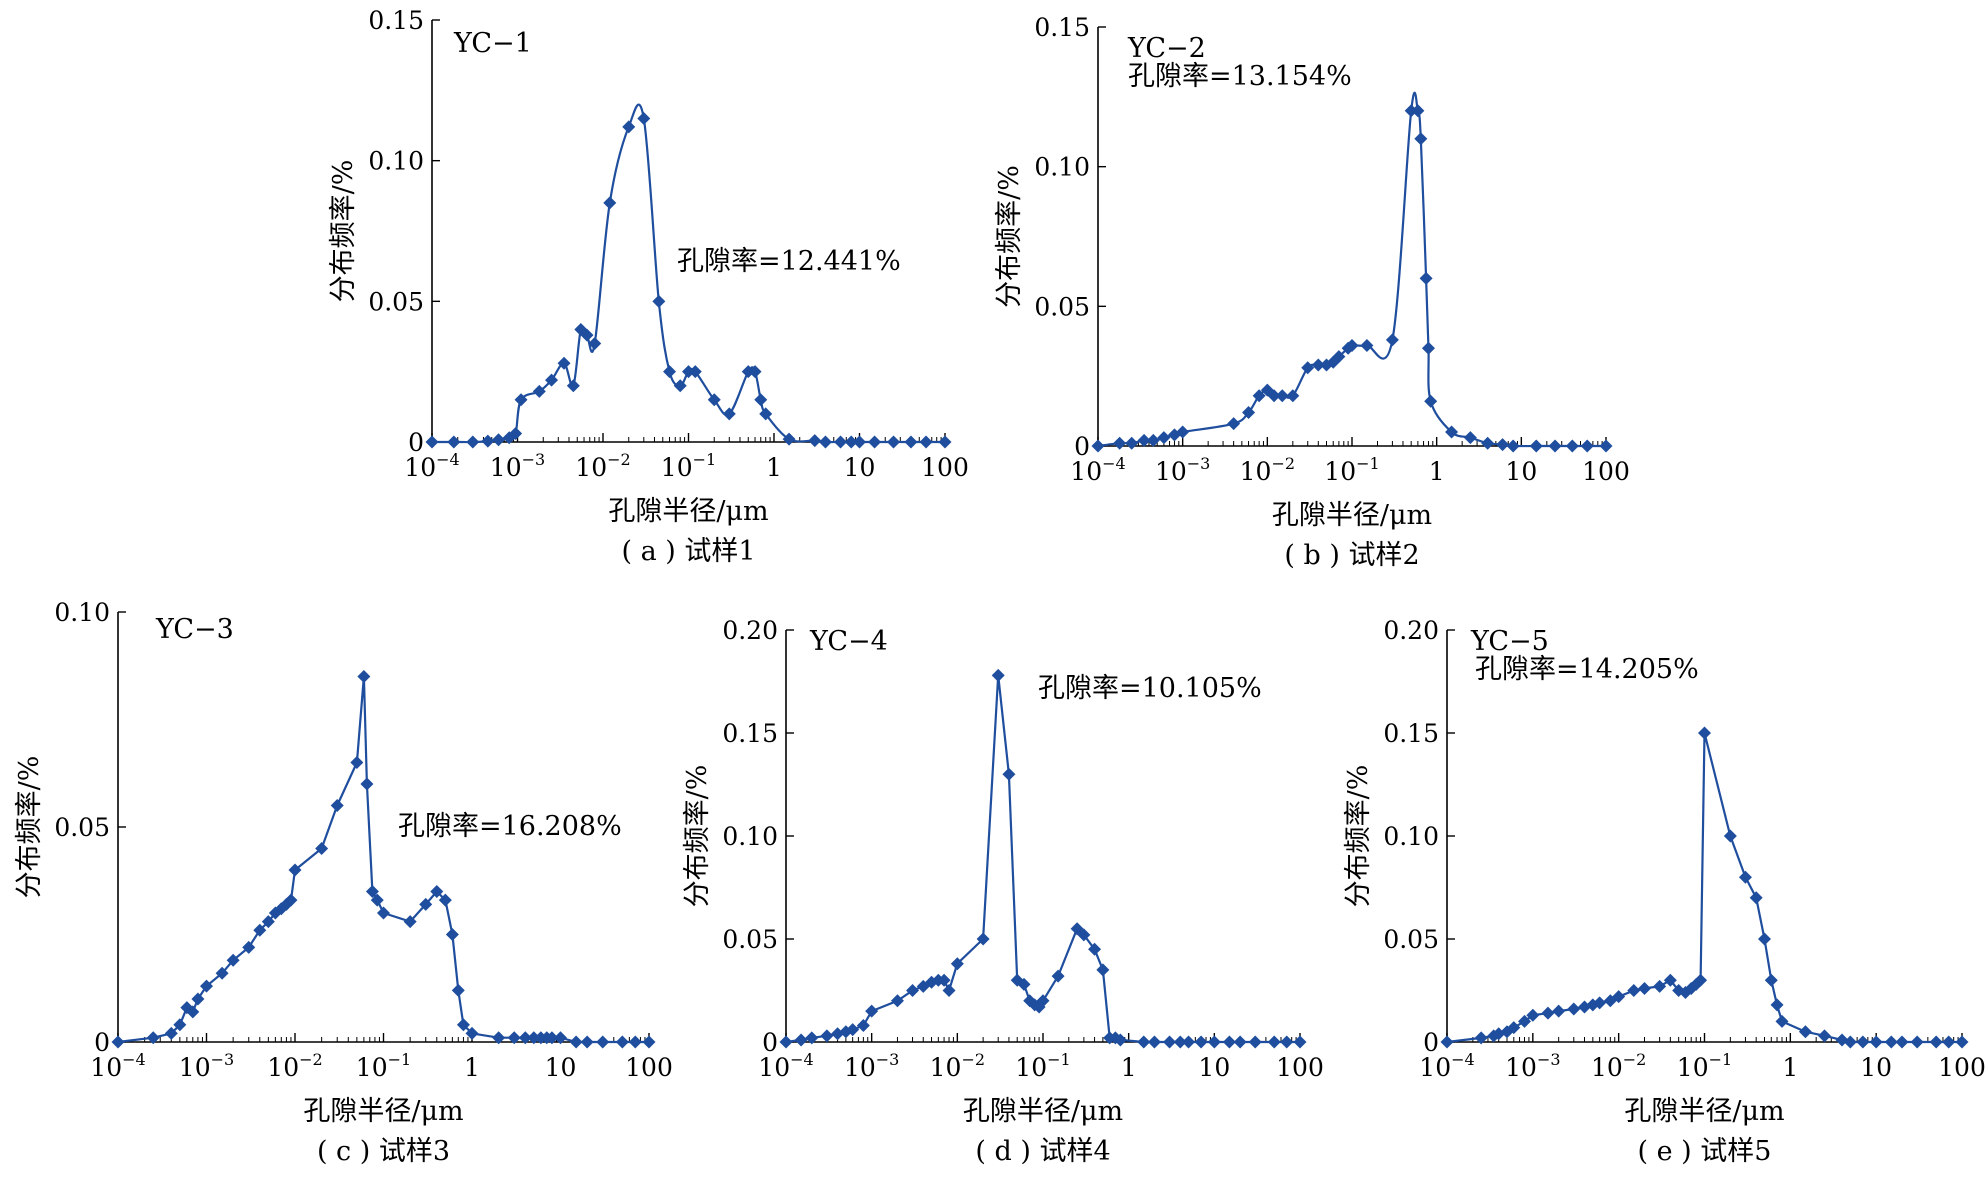  What do you see at coordinates (774, 467) in the screenshot?
I see `x-tick-label: 1` at bounding box center [774, 467].